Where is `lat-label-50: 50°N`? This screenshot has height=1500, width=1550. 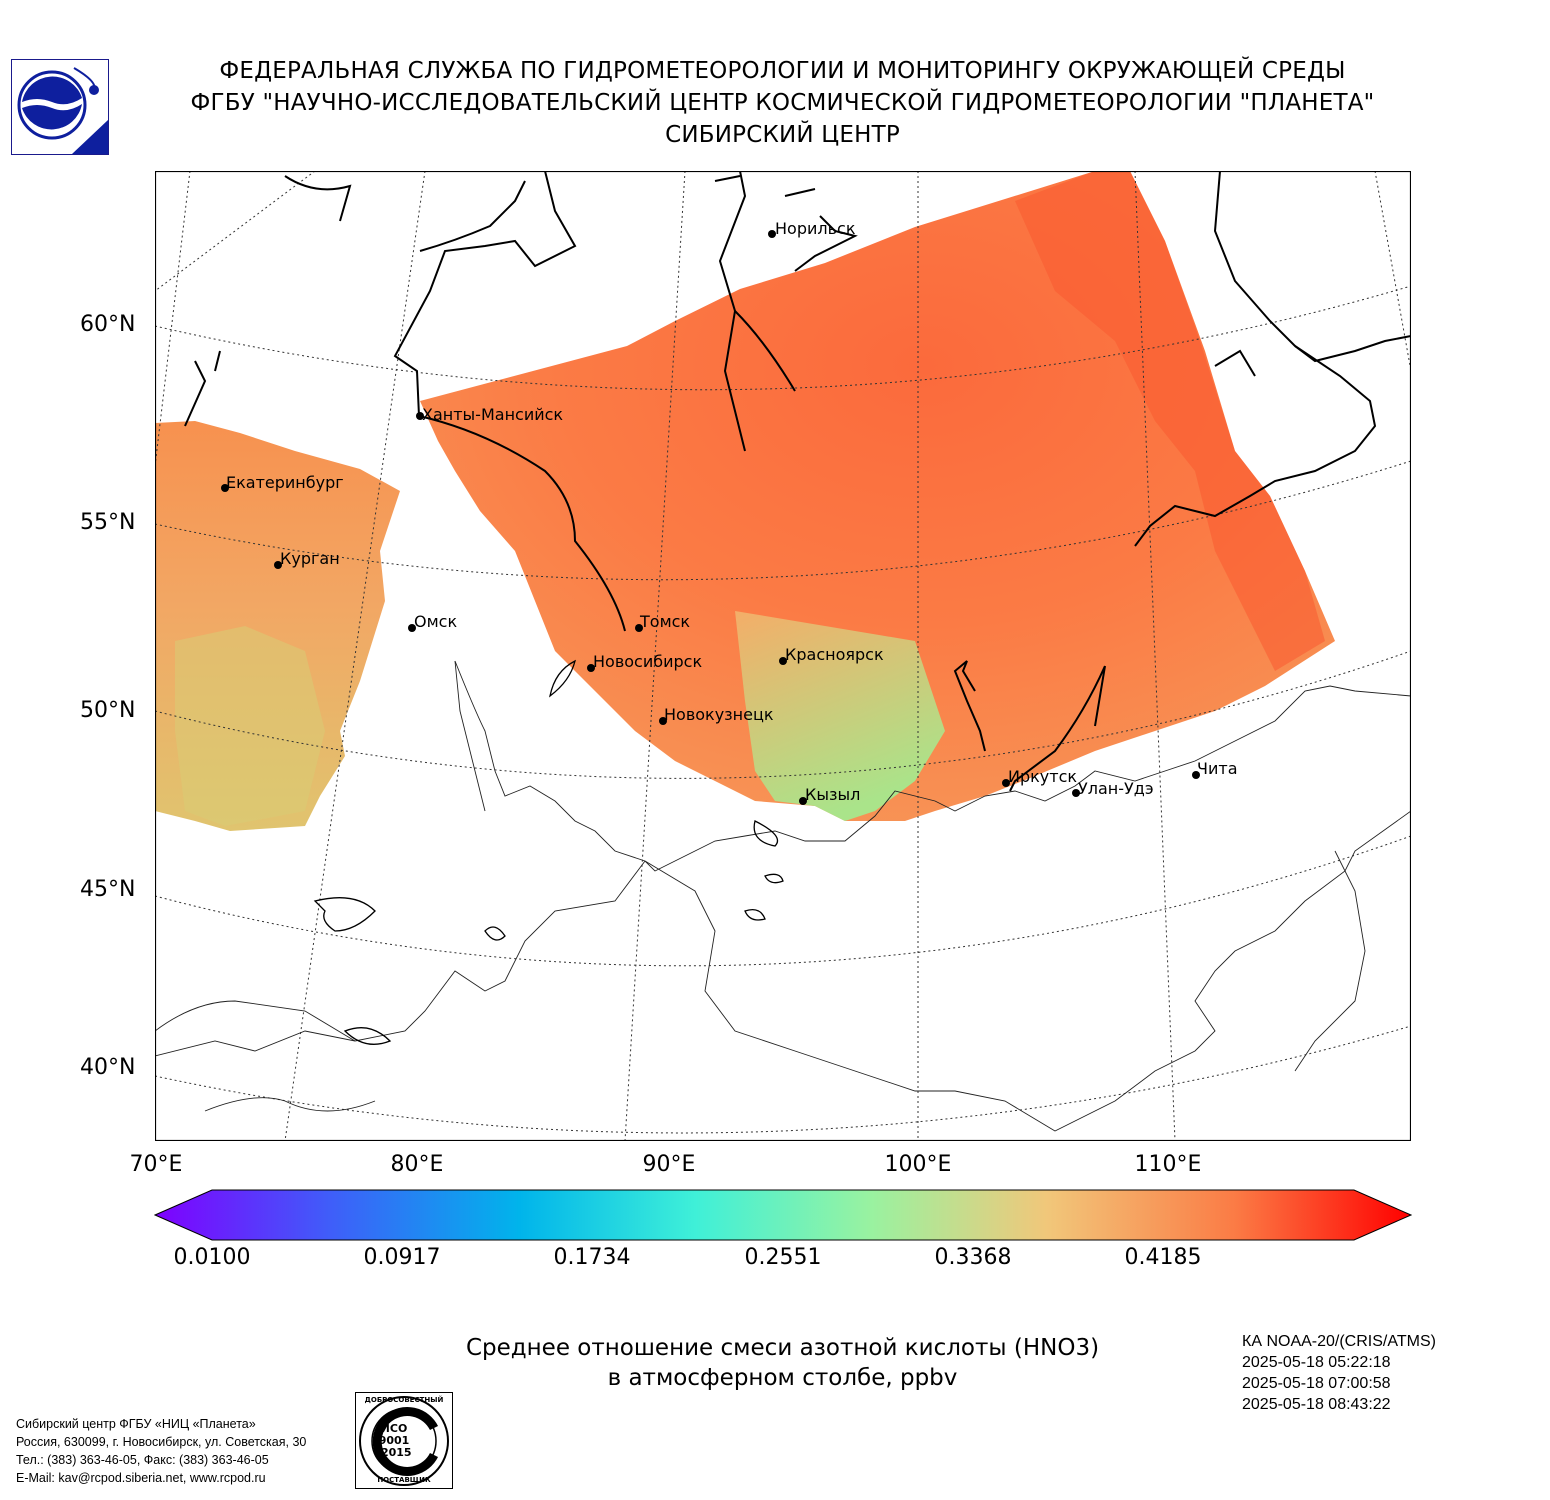
lat-label-50: 50°N is located at coordinates (108, 710).